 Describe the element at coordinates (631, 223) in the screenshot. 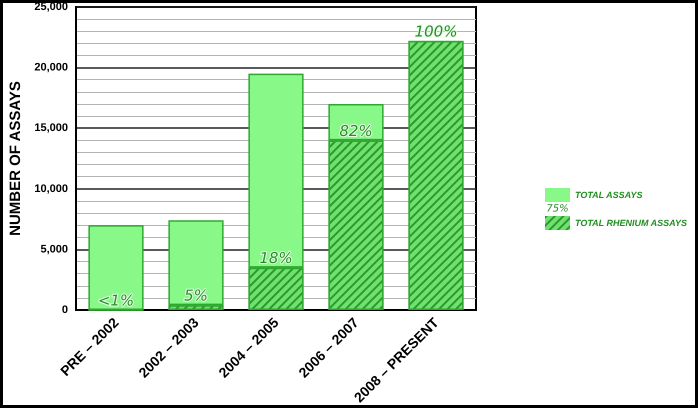

I see `legend-label: TOTAL RHENIUM ASSAYS` at that location.